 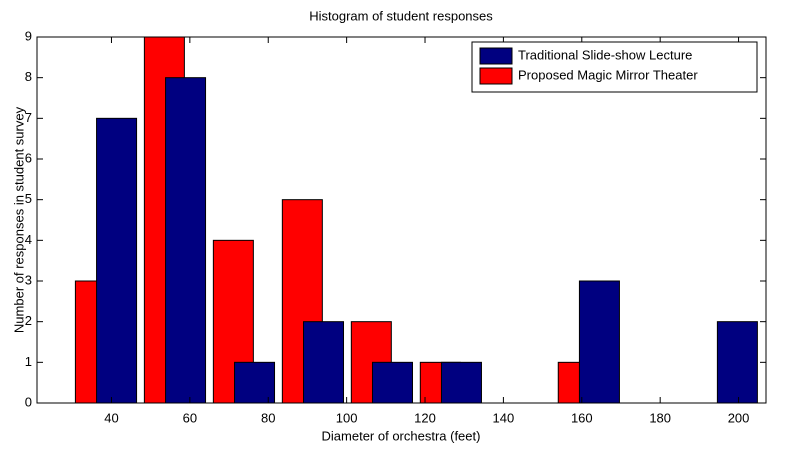 What do you see at coordinates (28, 157) in the screenshot?
I see `y-tick-label: 6` at bounding box center [28, 157].